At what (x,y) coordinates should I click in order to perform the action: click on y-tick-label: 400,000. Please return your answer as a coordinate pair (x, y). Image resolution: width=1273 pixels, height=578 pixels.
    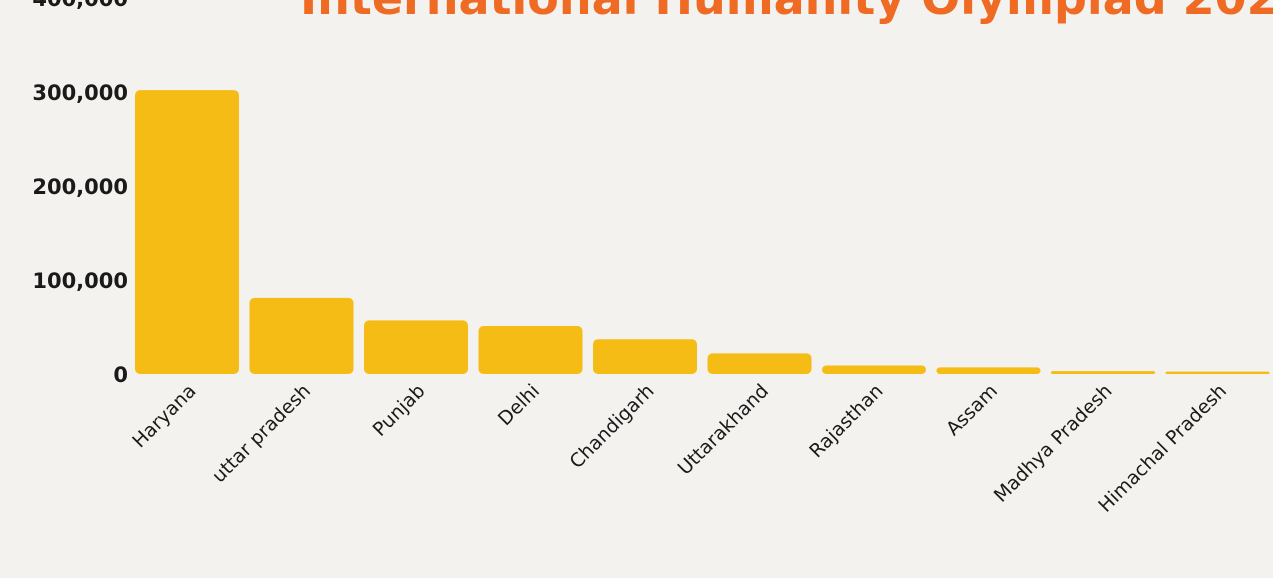
    Looking at the image, I should click on (80, 5).